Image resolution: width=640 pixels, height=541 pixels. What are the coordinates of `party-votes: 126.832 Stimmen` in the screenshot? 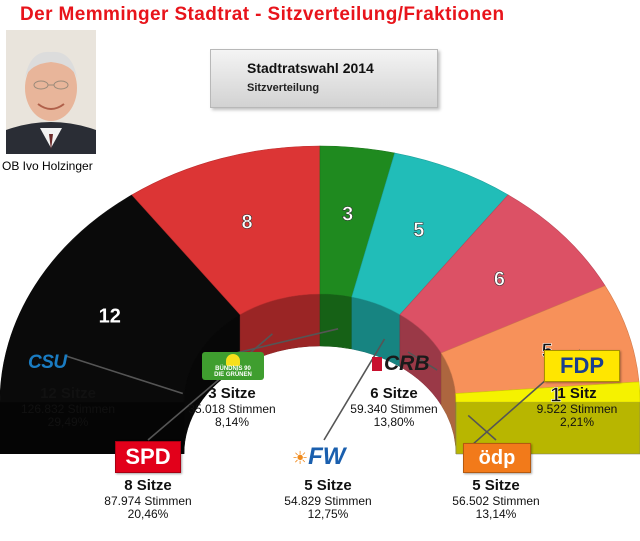 It's located at (68, 408).